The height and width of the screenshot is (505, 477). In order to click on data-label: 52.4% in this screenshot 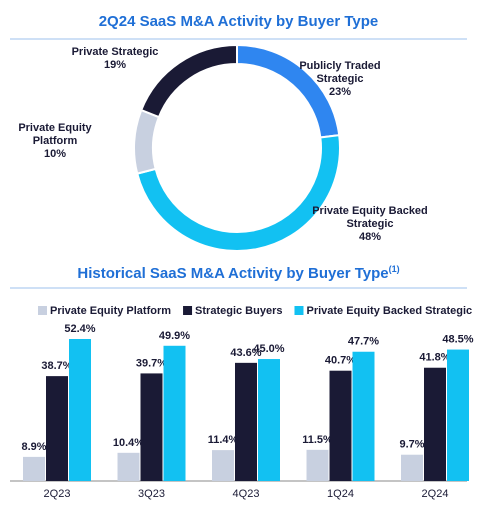, I will do `click(79, 329)`.